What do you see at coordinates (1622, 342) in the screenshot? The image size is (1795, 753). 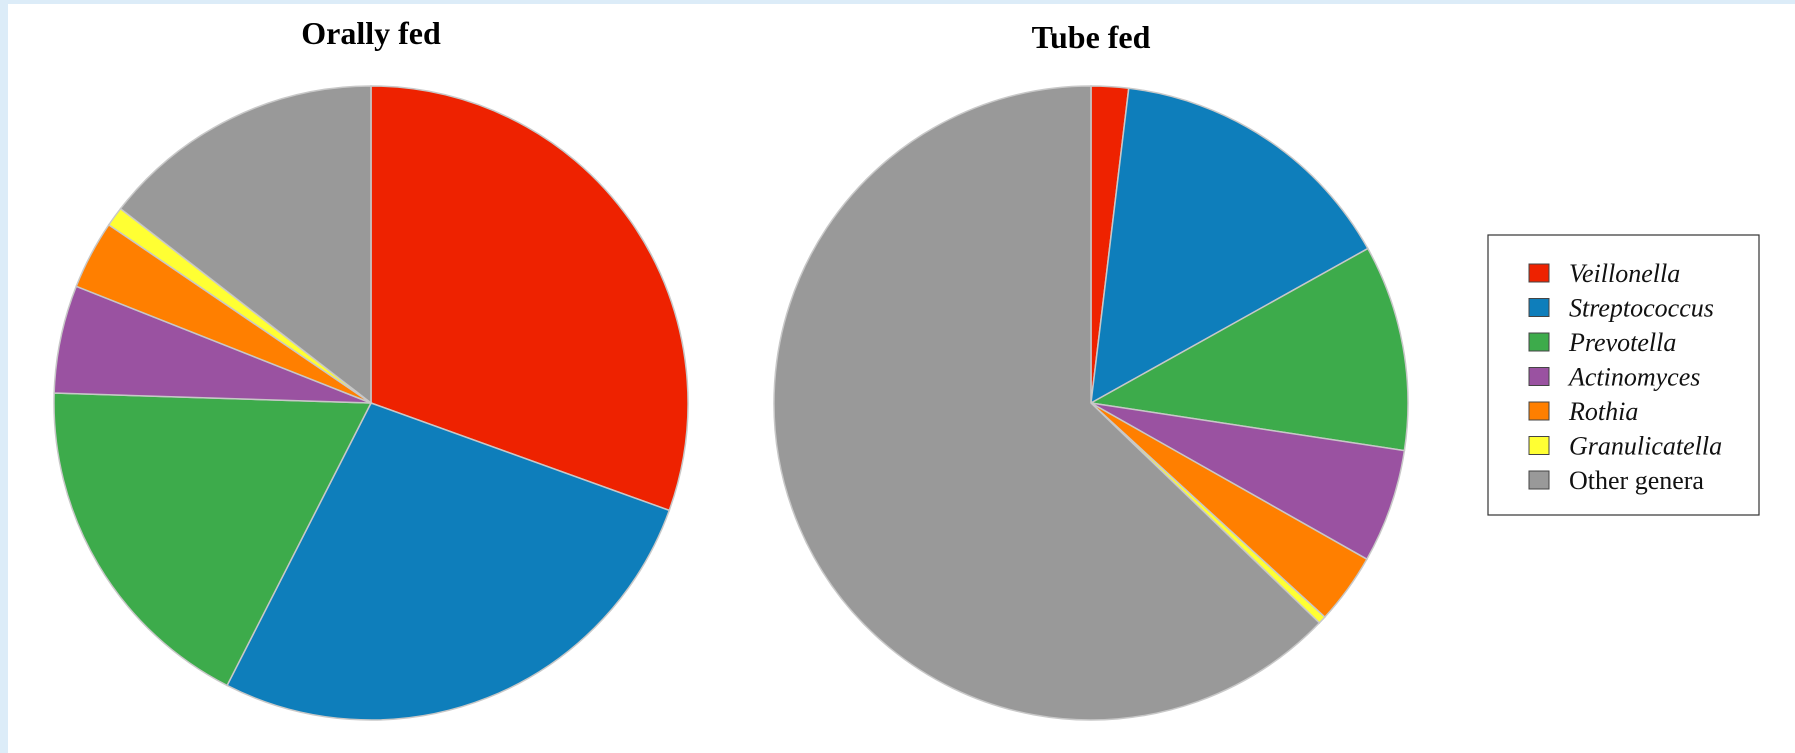 I see `legend-label-prevotella: Prevotella` at bounding box center [1622, 342].